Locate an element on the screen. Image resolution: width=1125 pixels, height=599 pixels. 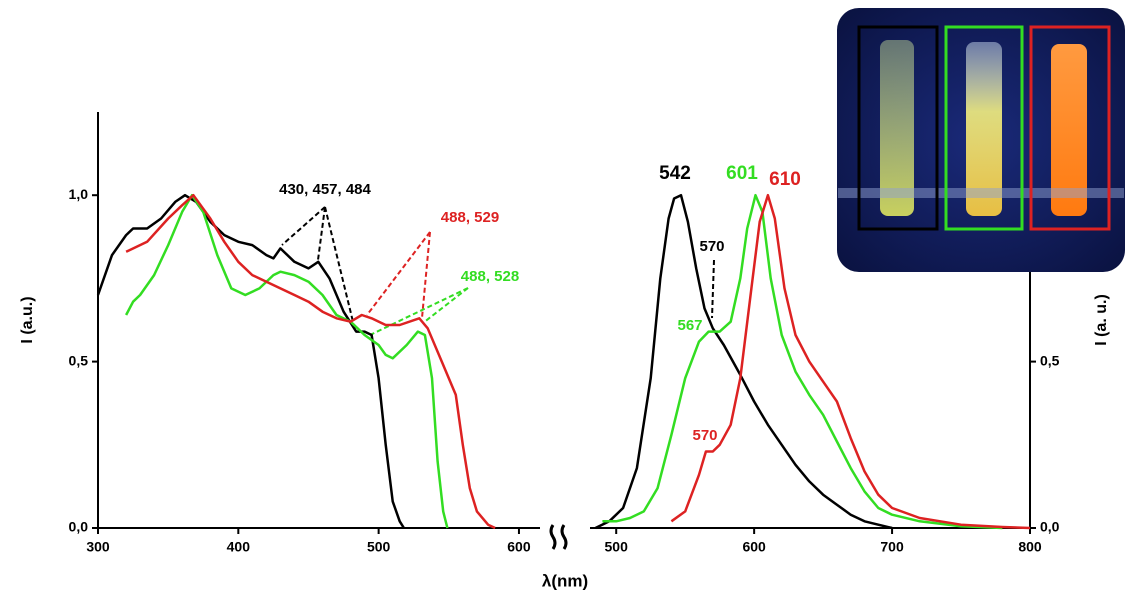
frame-black is located at coordinates (898, 128).